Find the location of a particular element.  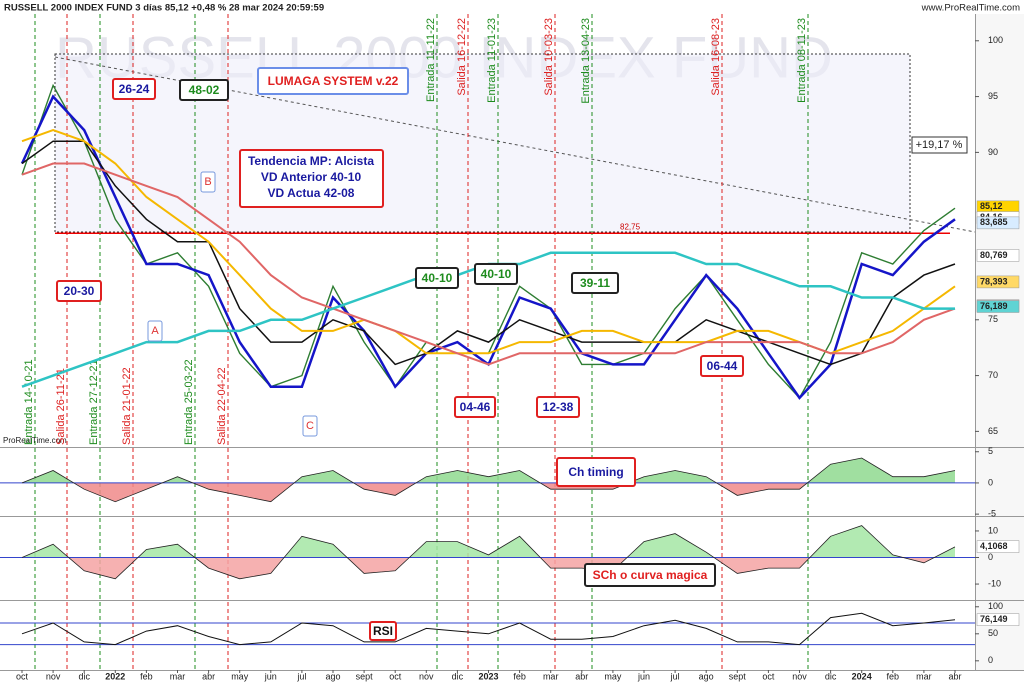

signal-label: Salida 21-01-22 is located at coordinates (127, 406).